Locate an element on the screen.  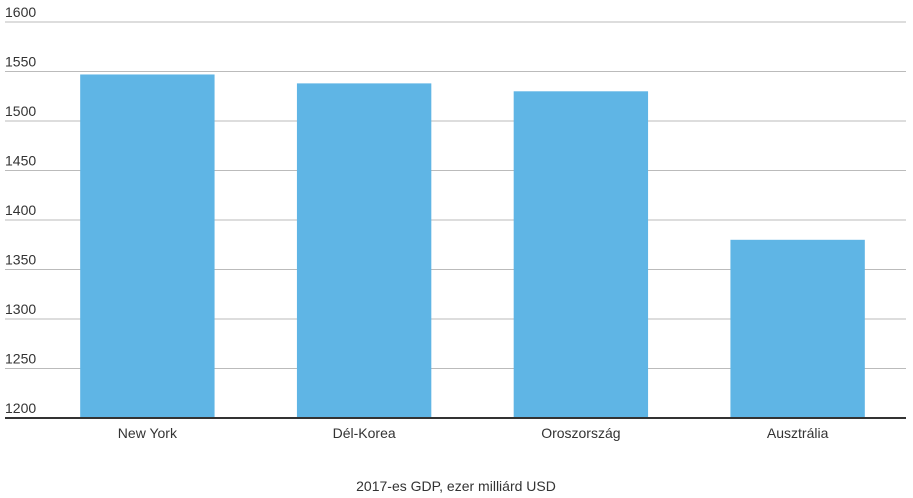
x-tick-label: Dél-Korea is located at coordinates (364, 433).